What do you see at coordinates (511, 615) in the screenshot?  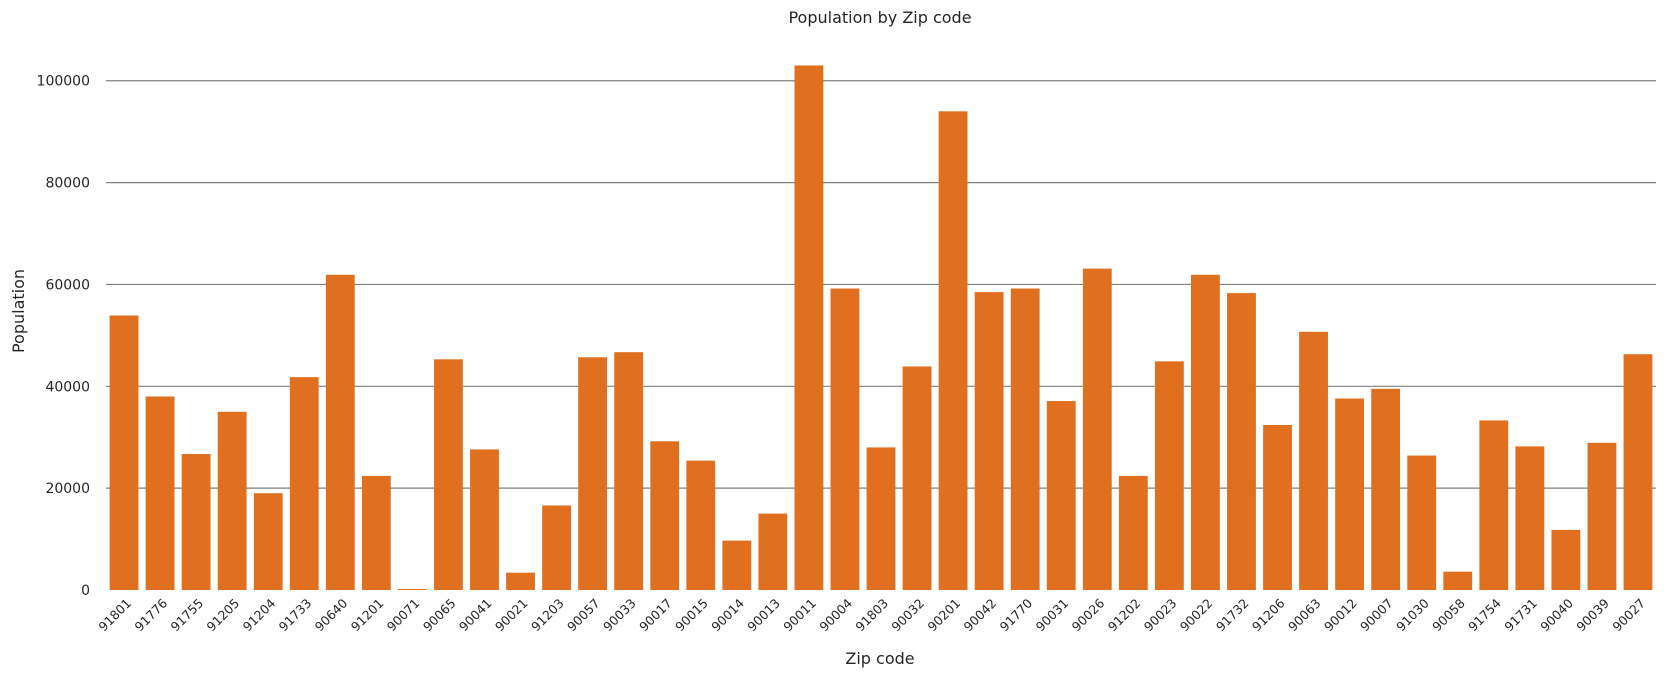 I see `x-tick-label: 90021` at bounding box center [511, 615].